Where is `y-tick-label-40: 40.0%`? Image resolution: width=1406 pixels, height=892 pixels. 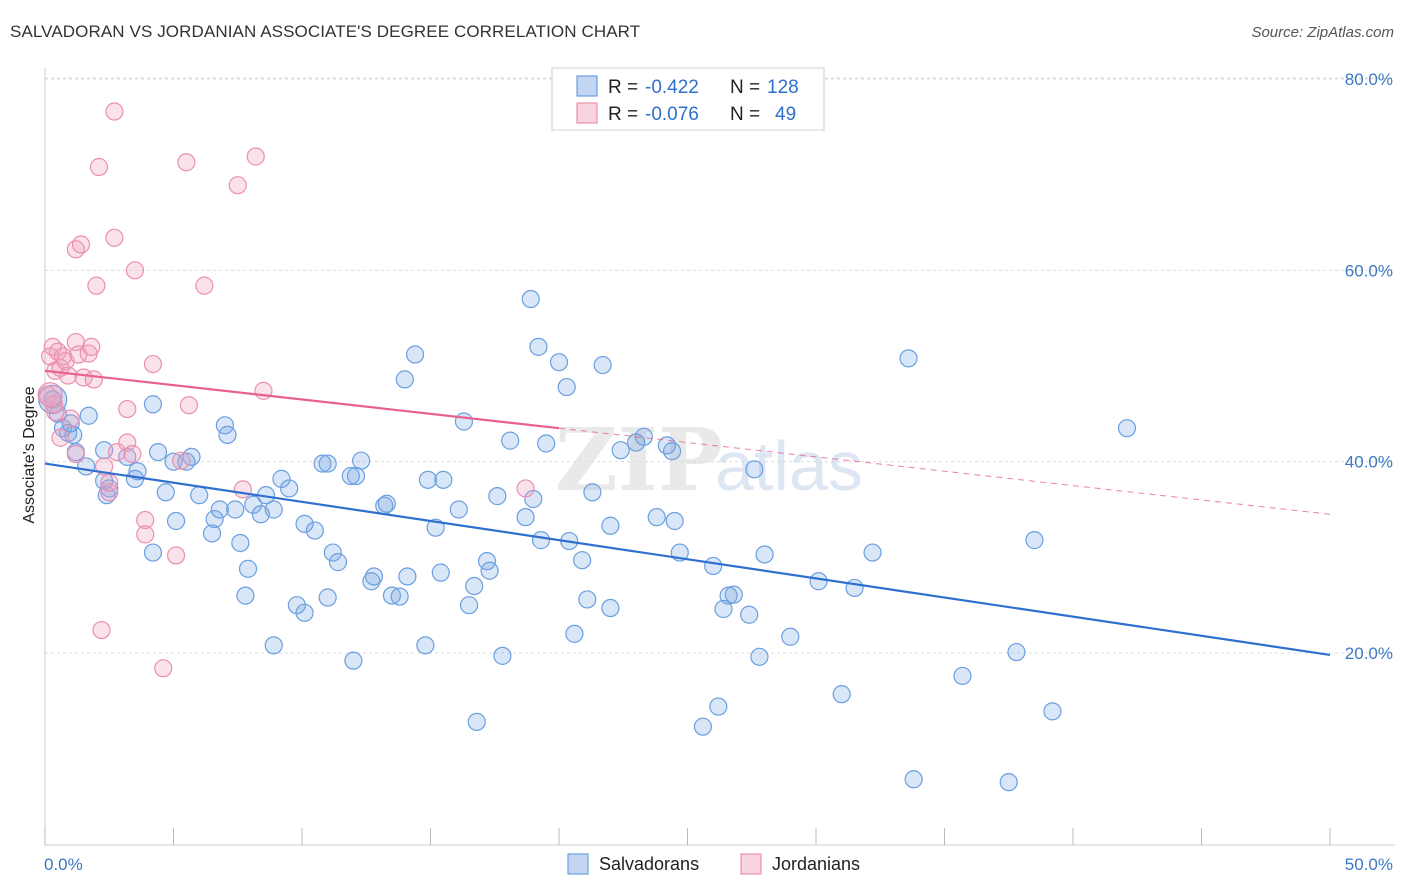 y-tick-label-40: 40.0% is located at coordinates (1369, 462).